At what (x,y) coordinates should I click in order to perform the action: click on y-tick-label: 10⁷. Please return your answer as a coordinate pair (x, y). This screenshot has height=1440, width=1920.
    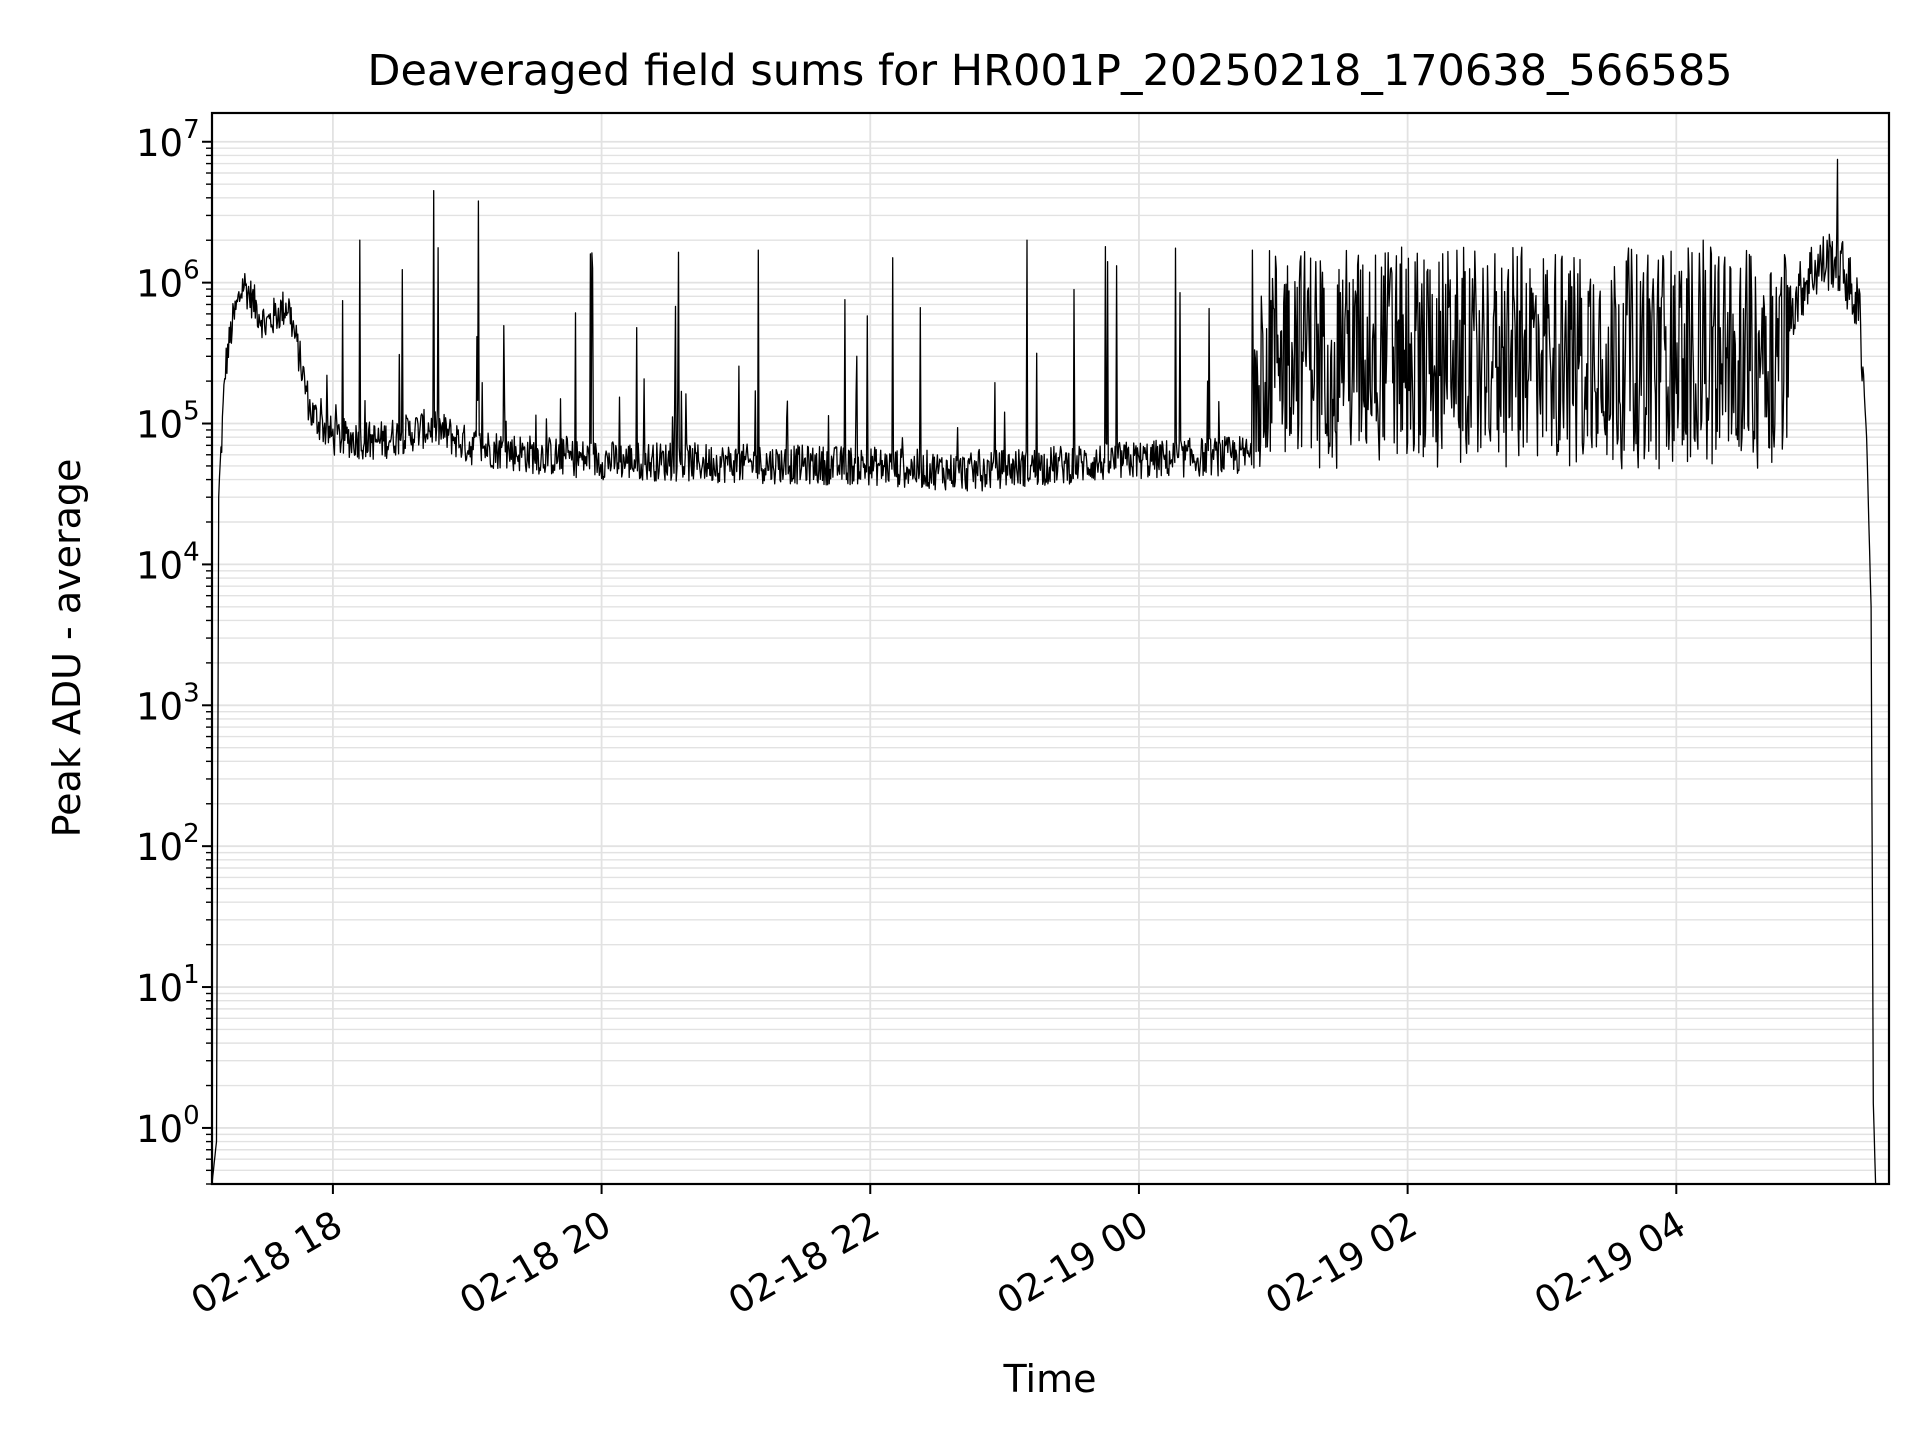
    Looking at the image, I should click on (168, 140).